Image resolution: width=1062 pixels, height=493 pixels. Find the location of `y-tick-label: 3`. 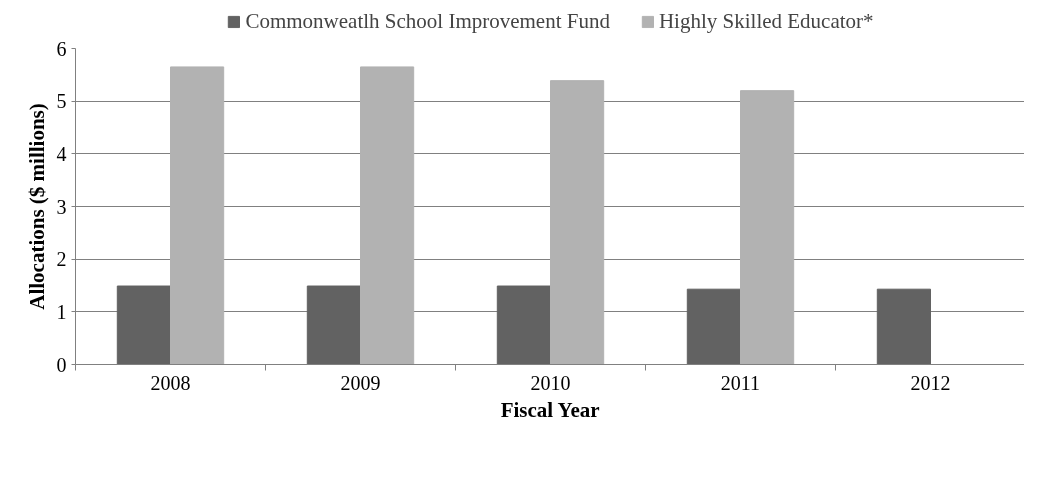

y-tick-label: 3 is located at coordinates (61, 206).